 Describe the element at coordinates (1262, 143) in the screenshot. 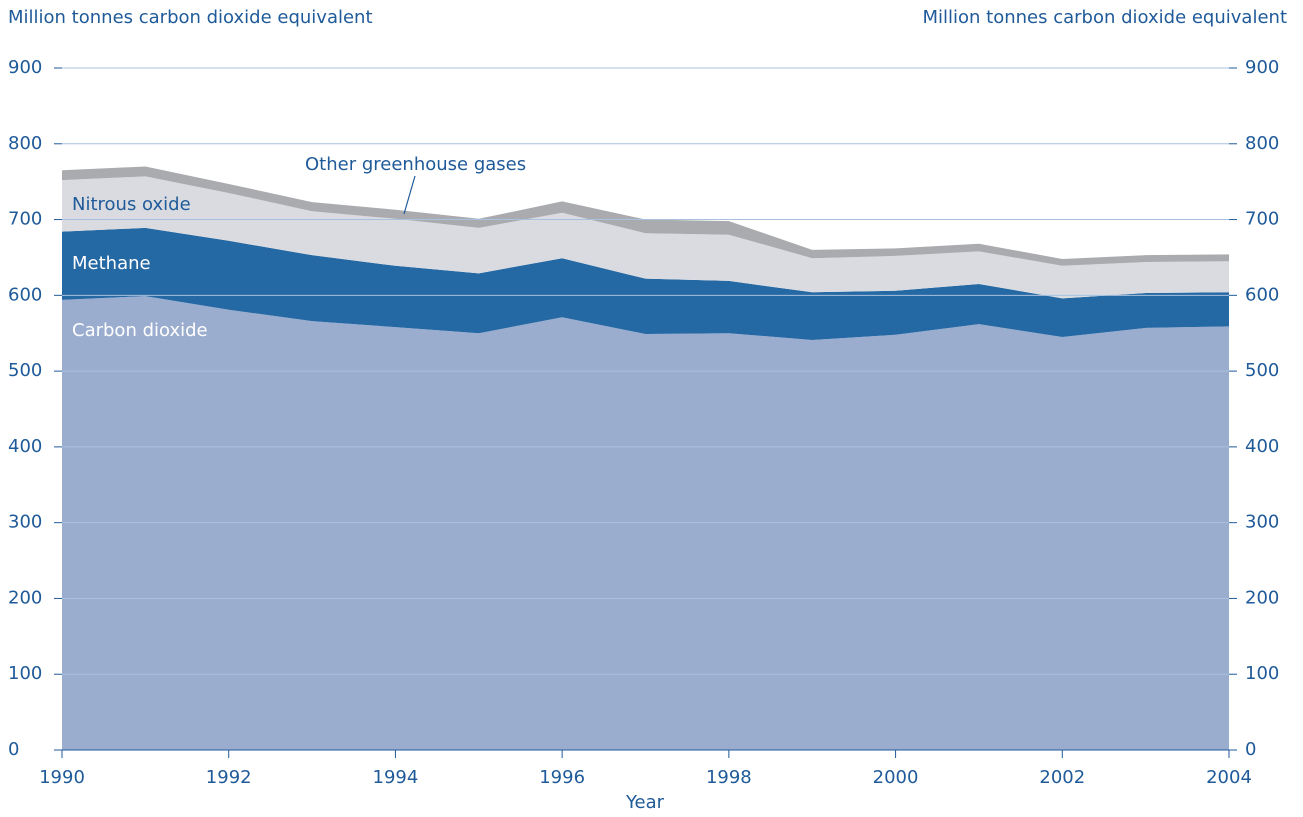

I see `y2-tick-label: 800` at that location.